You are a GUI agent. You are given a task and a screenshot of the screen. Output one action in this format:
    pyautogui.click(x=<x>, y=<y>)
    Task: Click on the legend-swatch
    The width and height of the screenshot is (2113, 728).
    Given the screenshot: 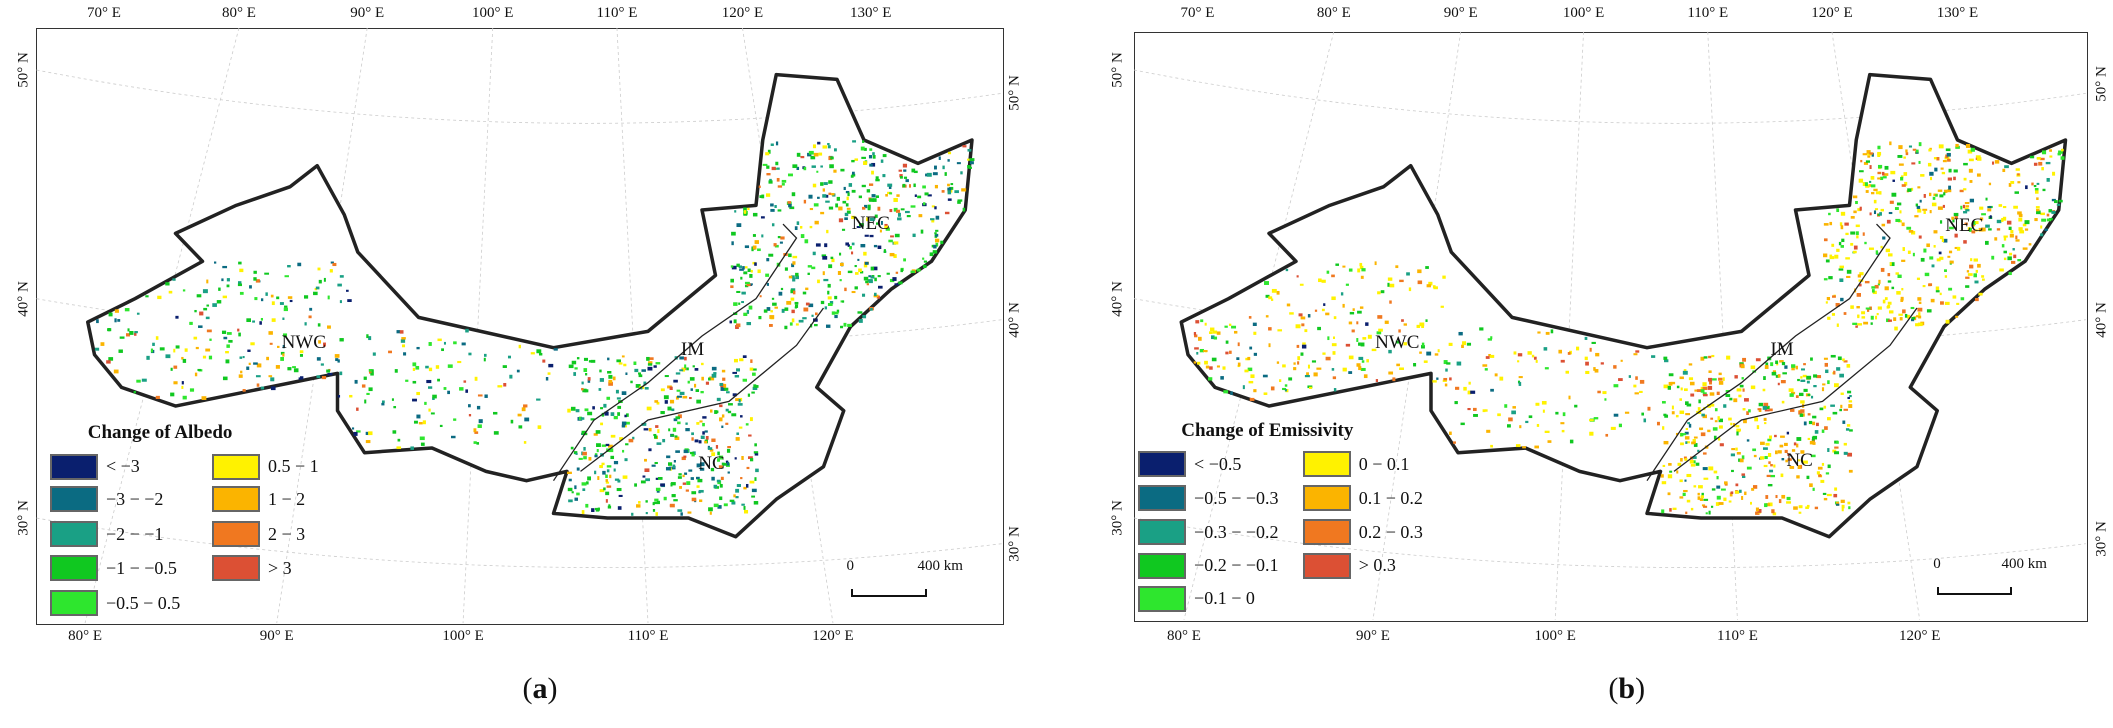 What is the action you would take?
    pyautogui.click(x=73, y=466)
    